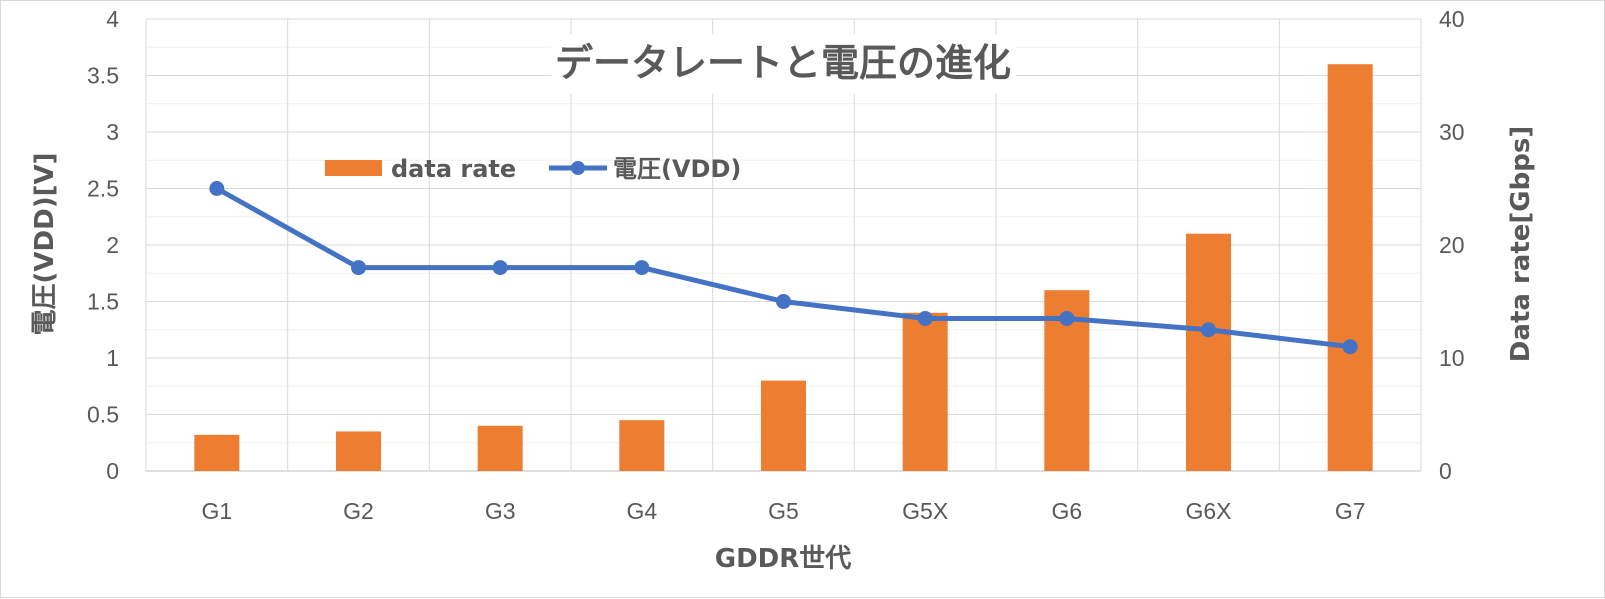 The width and height of the screenshot is (1605, 599). Describe the element at coordinates (353, 168) in the screenshot. I see `legend-swatch-data-rate` at that location.